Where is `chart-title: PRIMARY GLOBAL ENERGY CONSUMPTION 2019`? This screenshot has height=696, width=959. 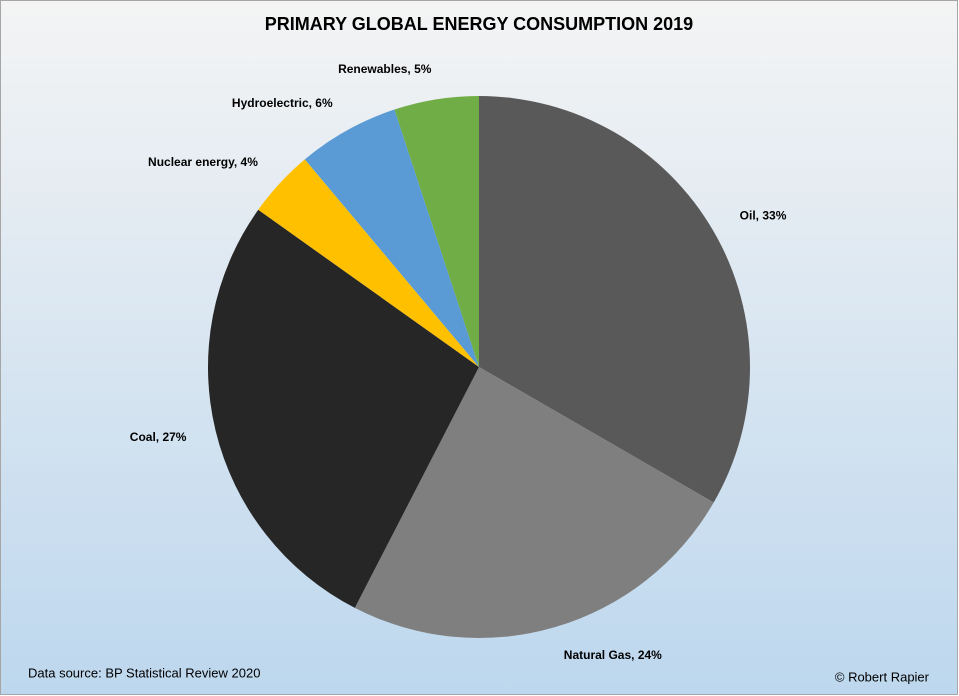
chart-title: PRIMARY GLOBAL ENERGY CONSUMPTION 2019 is located at coordinates (479, 24).